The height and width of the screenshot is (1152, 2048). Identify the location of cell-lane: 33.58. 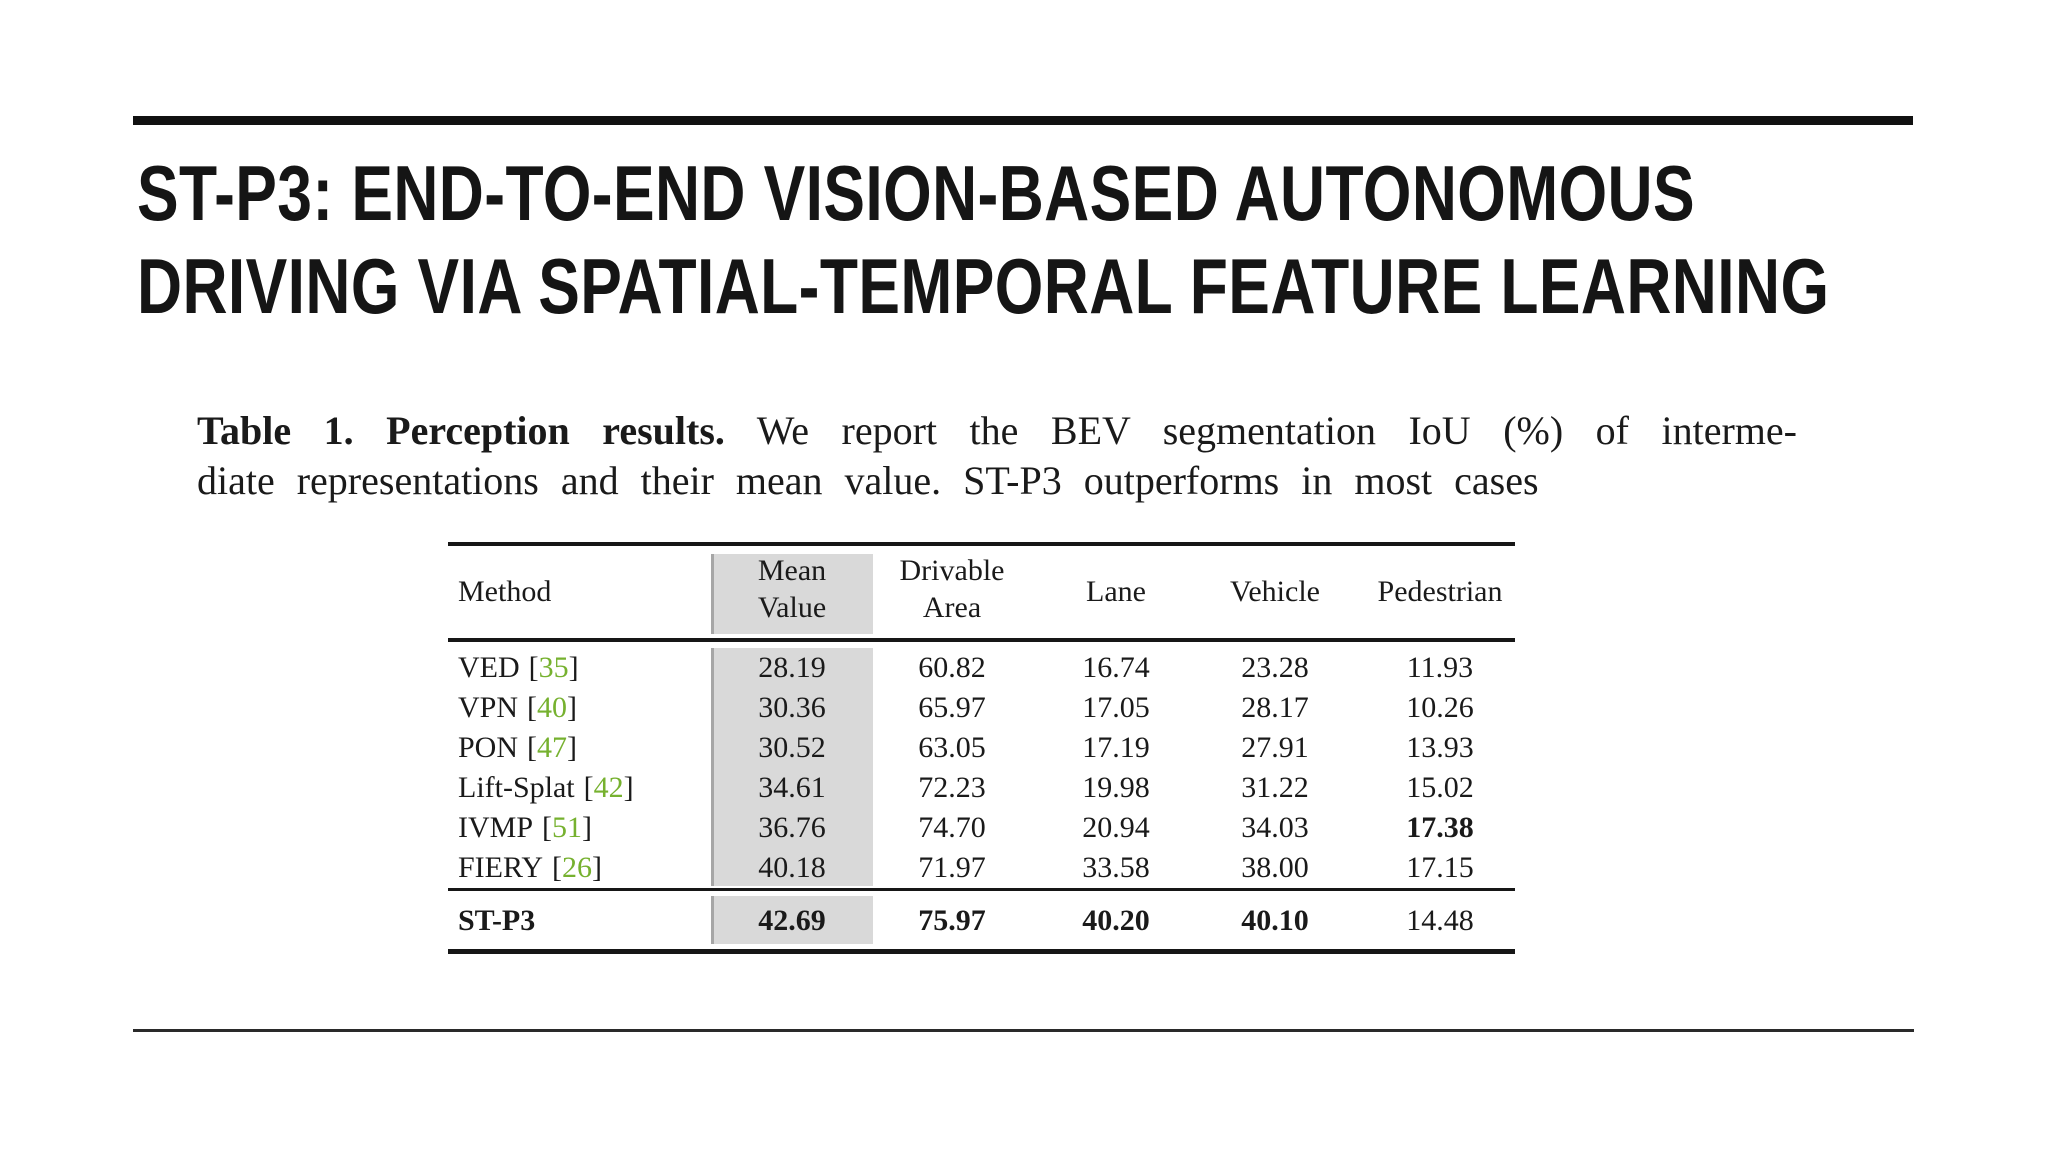
(1116, 867).